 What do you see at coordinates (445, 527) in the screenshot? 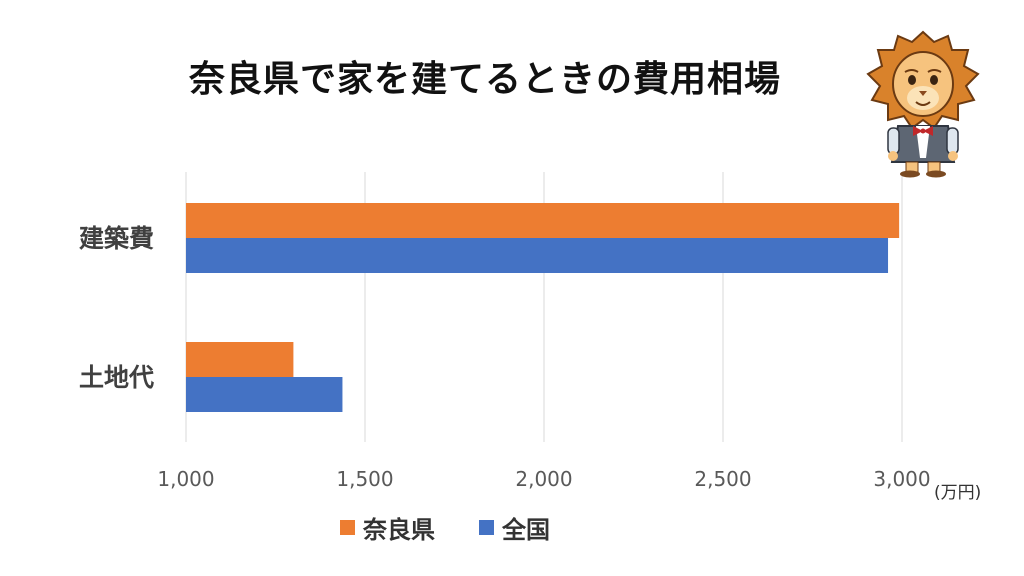
I see `legend: 奈良県 全国` at bounding box center [445, 527].